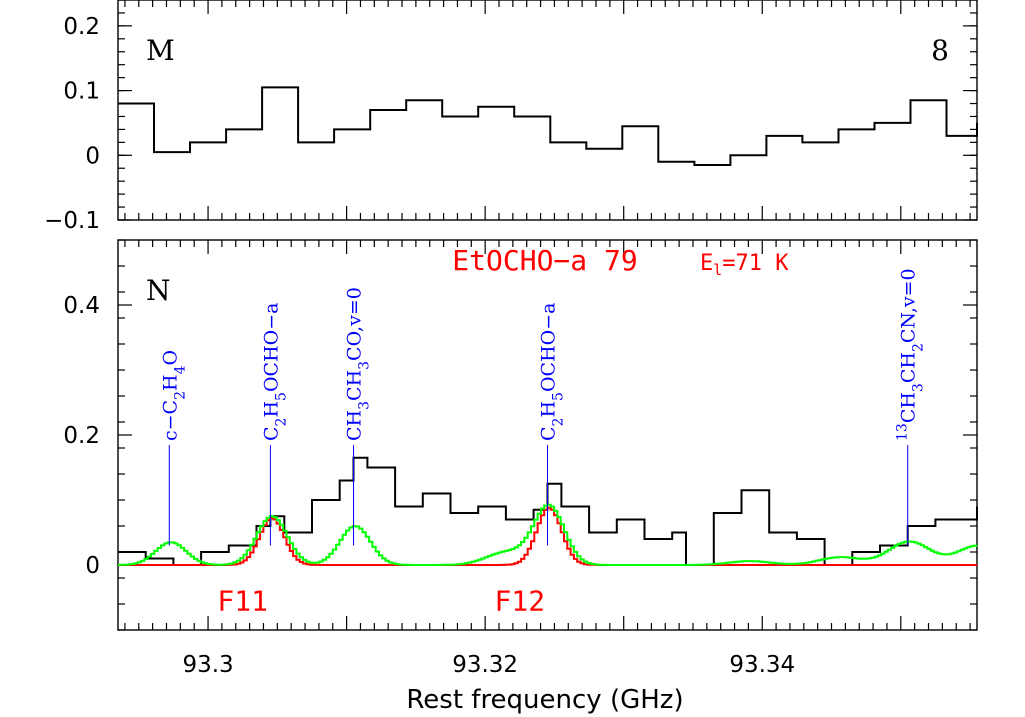  Describe the element at coordinates (762, 665) in the screenshot. I see `x-tick-label: 93.34` at that location.